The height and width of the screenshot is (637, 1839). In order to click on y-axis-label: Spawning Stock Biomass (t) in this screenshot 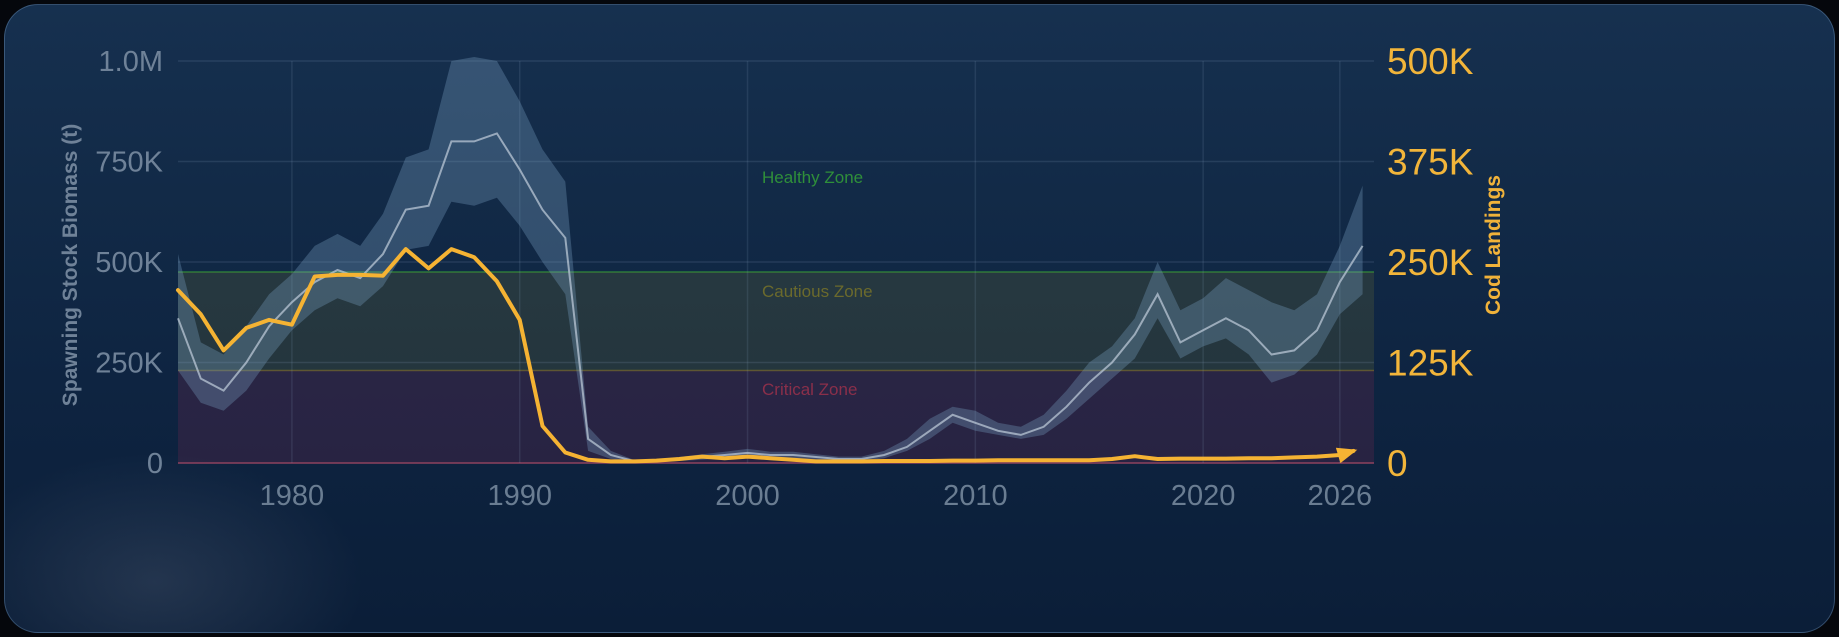, I will do `click(70, 265)`.